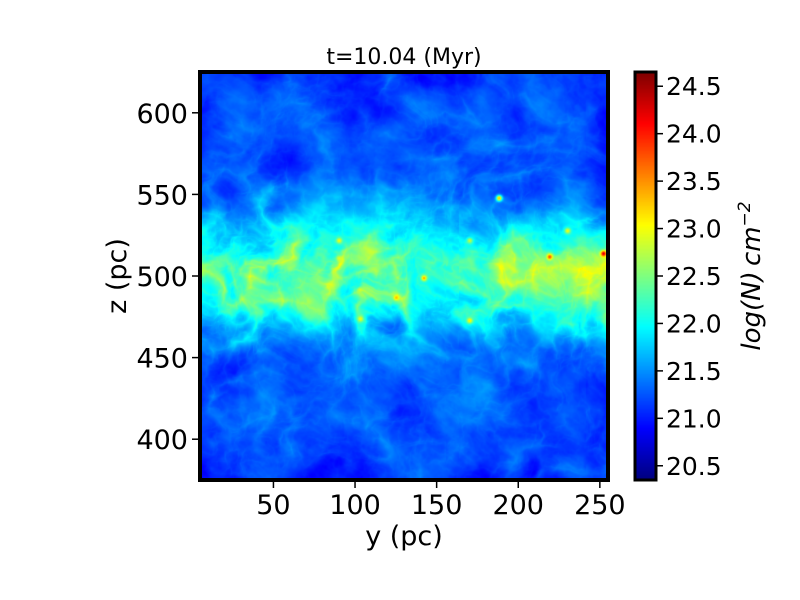 The width and height of the screenshot is (800, 600). Describe the element at coordinates (162, 114) in the screenshot. I see `y-tick-label: 600` at that location.